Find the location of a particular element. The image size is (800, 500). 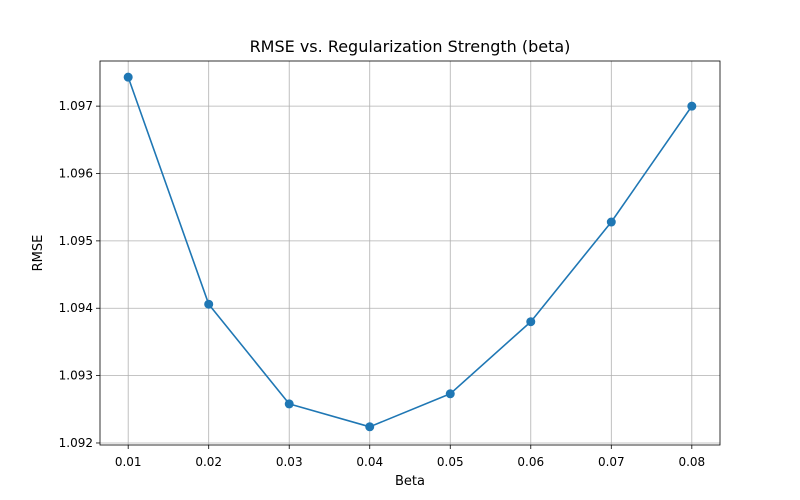

x-tick-label: 0.02 is located at coordinates (208, 462).